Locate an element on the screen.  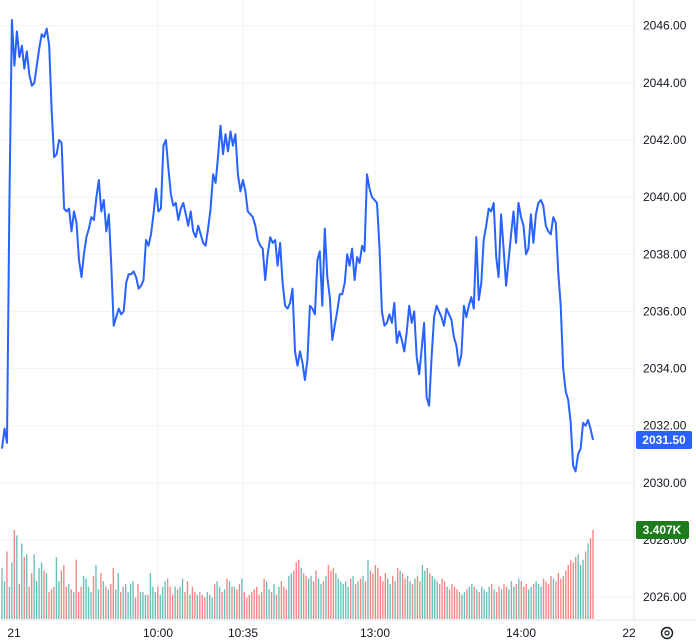
y-tick-label: 2038.00 is located at coordinates (665, 254).